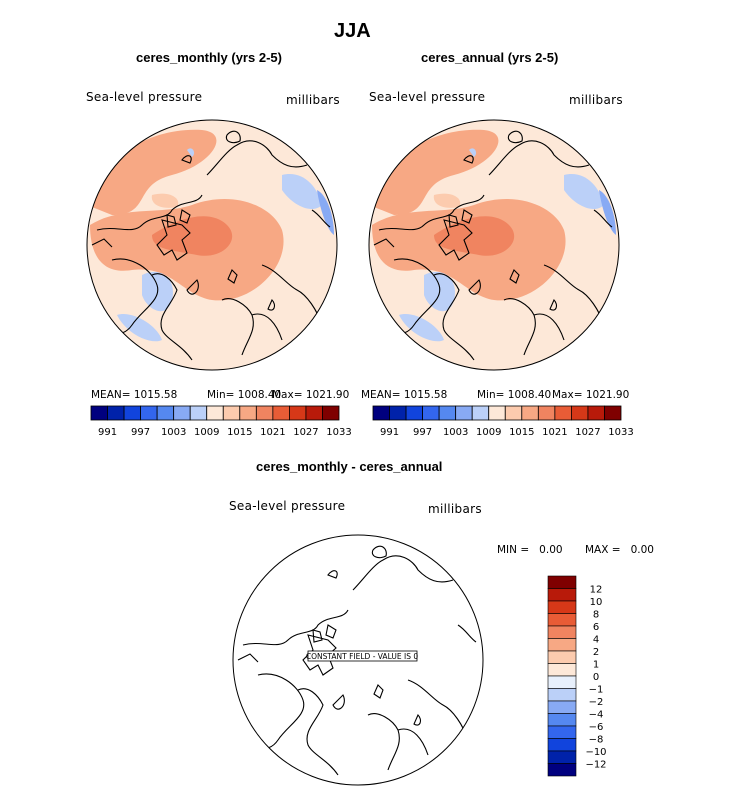 The height and width of the screenshot is (788, 733). I want to click on panel2-units-label: millibars, so click(596, 100).